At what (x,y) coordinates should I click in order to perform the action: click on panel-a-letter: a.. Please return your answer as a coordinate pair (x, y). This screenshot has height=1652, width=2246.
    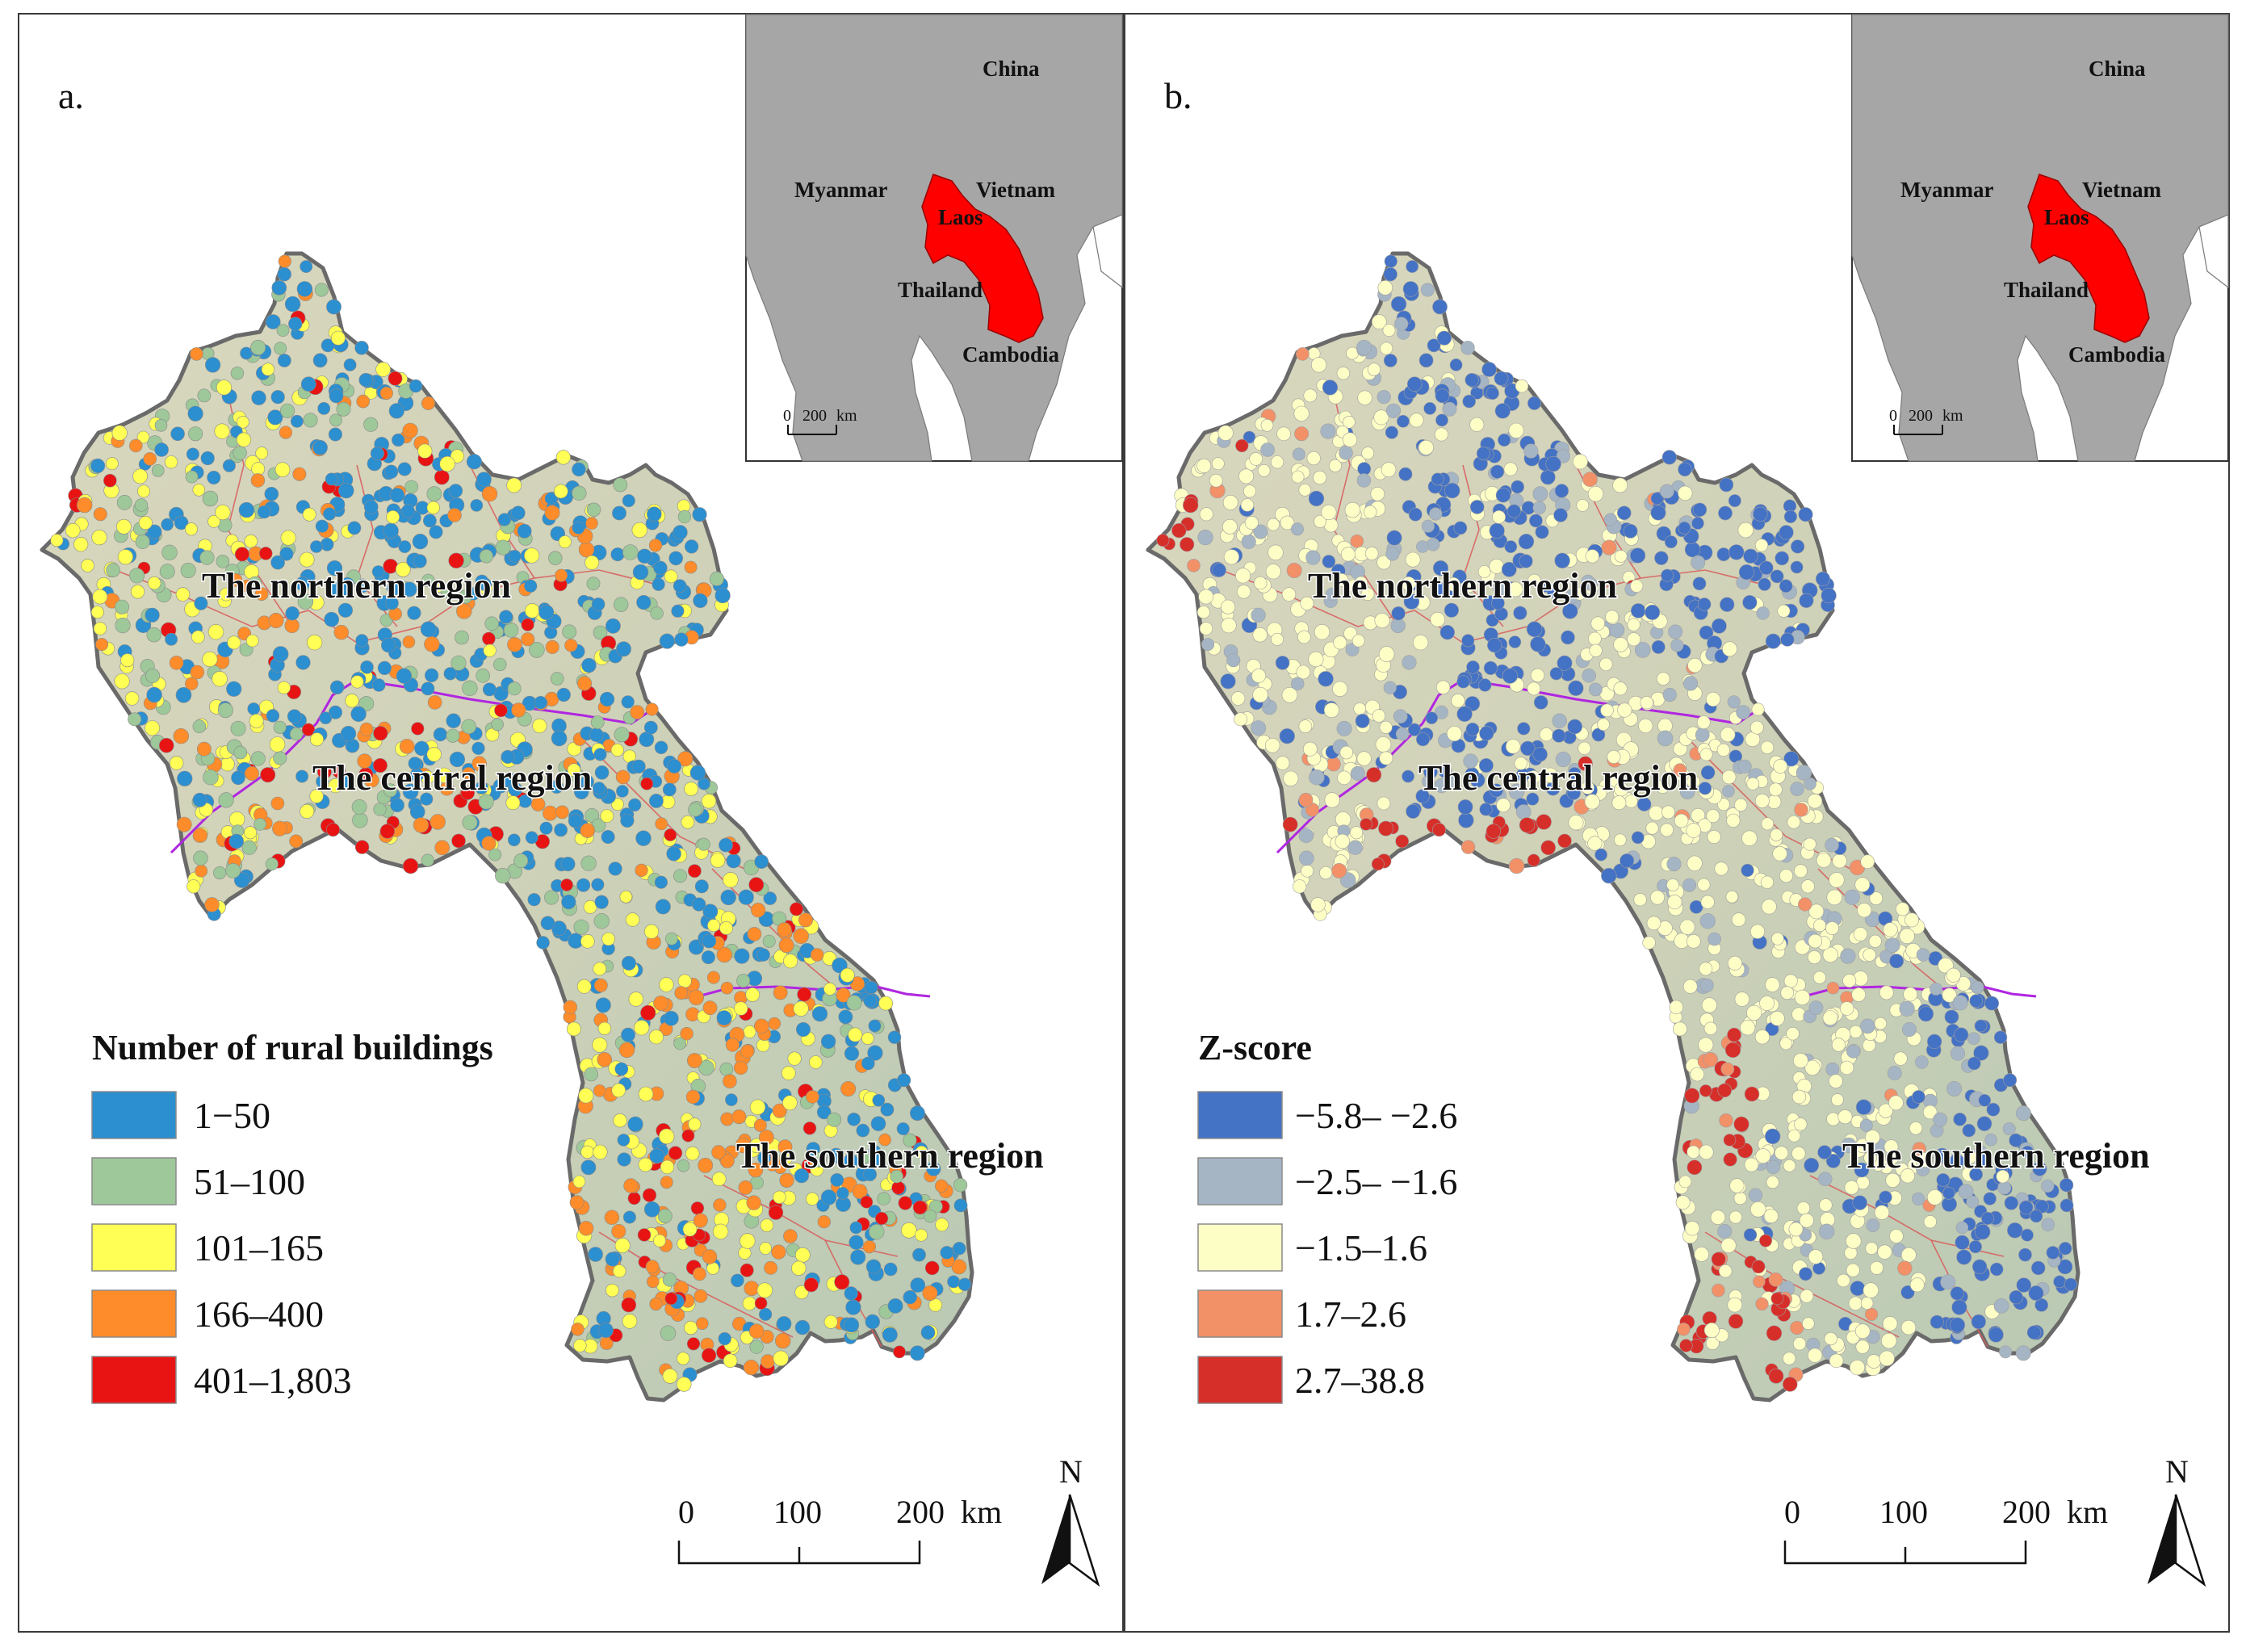
    Looking at the image, I should click on (71, 95).